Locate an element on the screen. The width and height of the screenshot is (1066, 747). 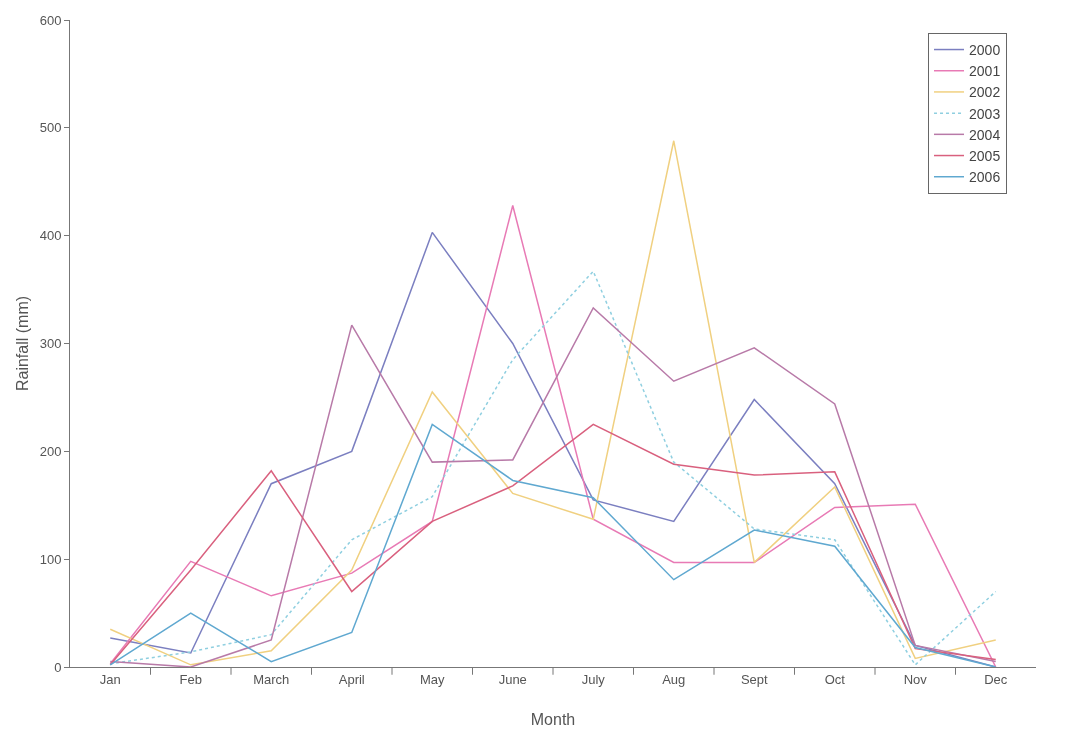
x-tick-label: Oct is located at coordinates (835, 679).